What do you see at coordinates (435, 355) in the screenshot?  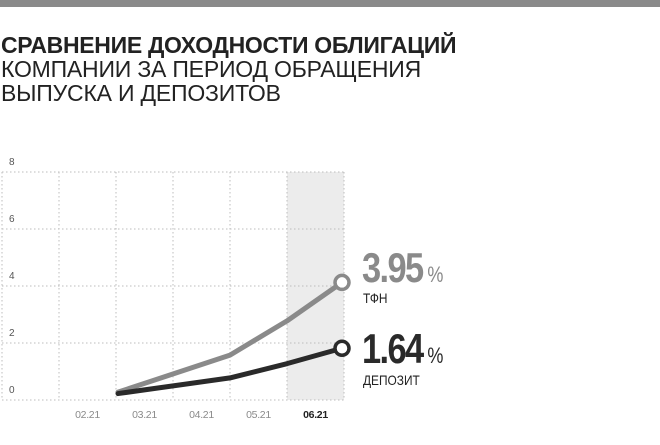 I see `deposit-value-unit: %` at bounding box center [435, 355].